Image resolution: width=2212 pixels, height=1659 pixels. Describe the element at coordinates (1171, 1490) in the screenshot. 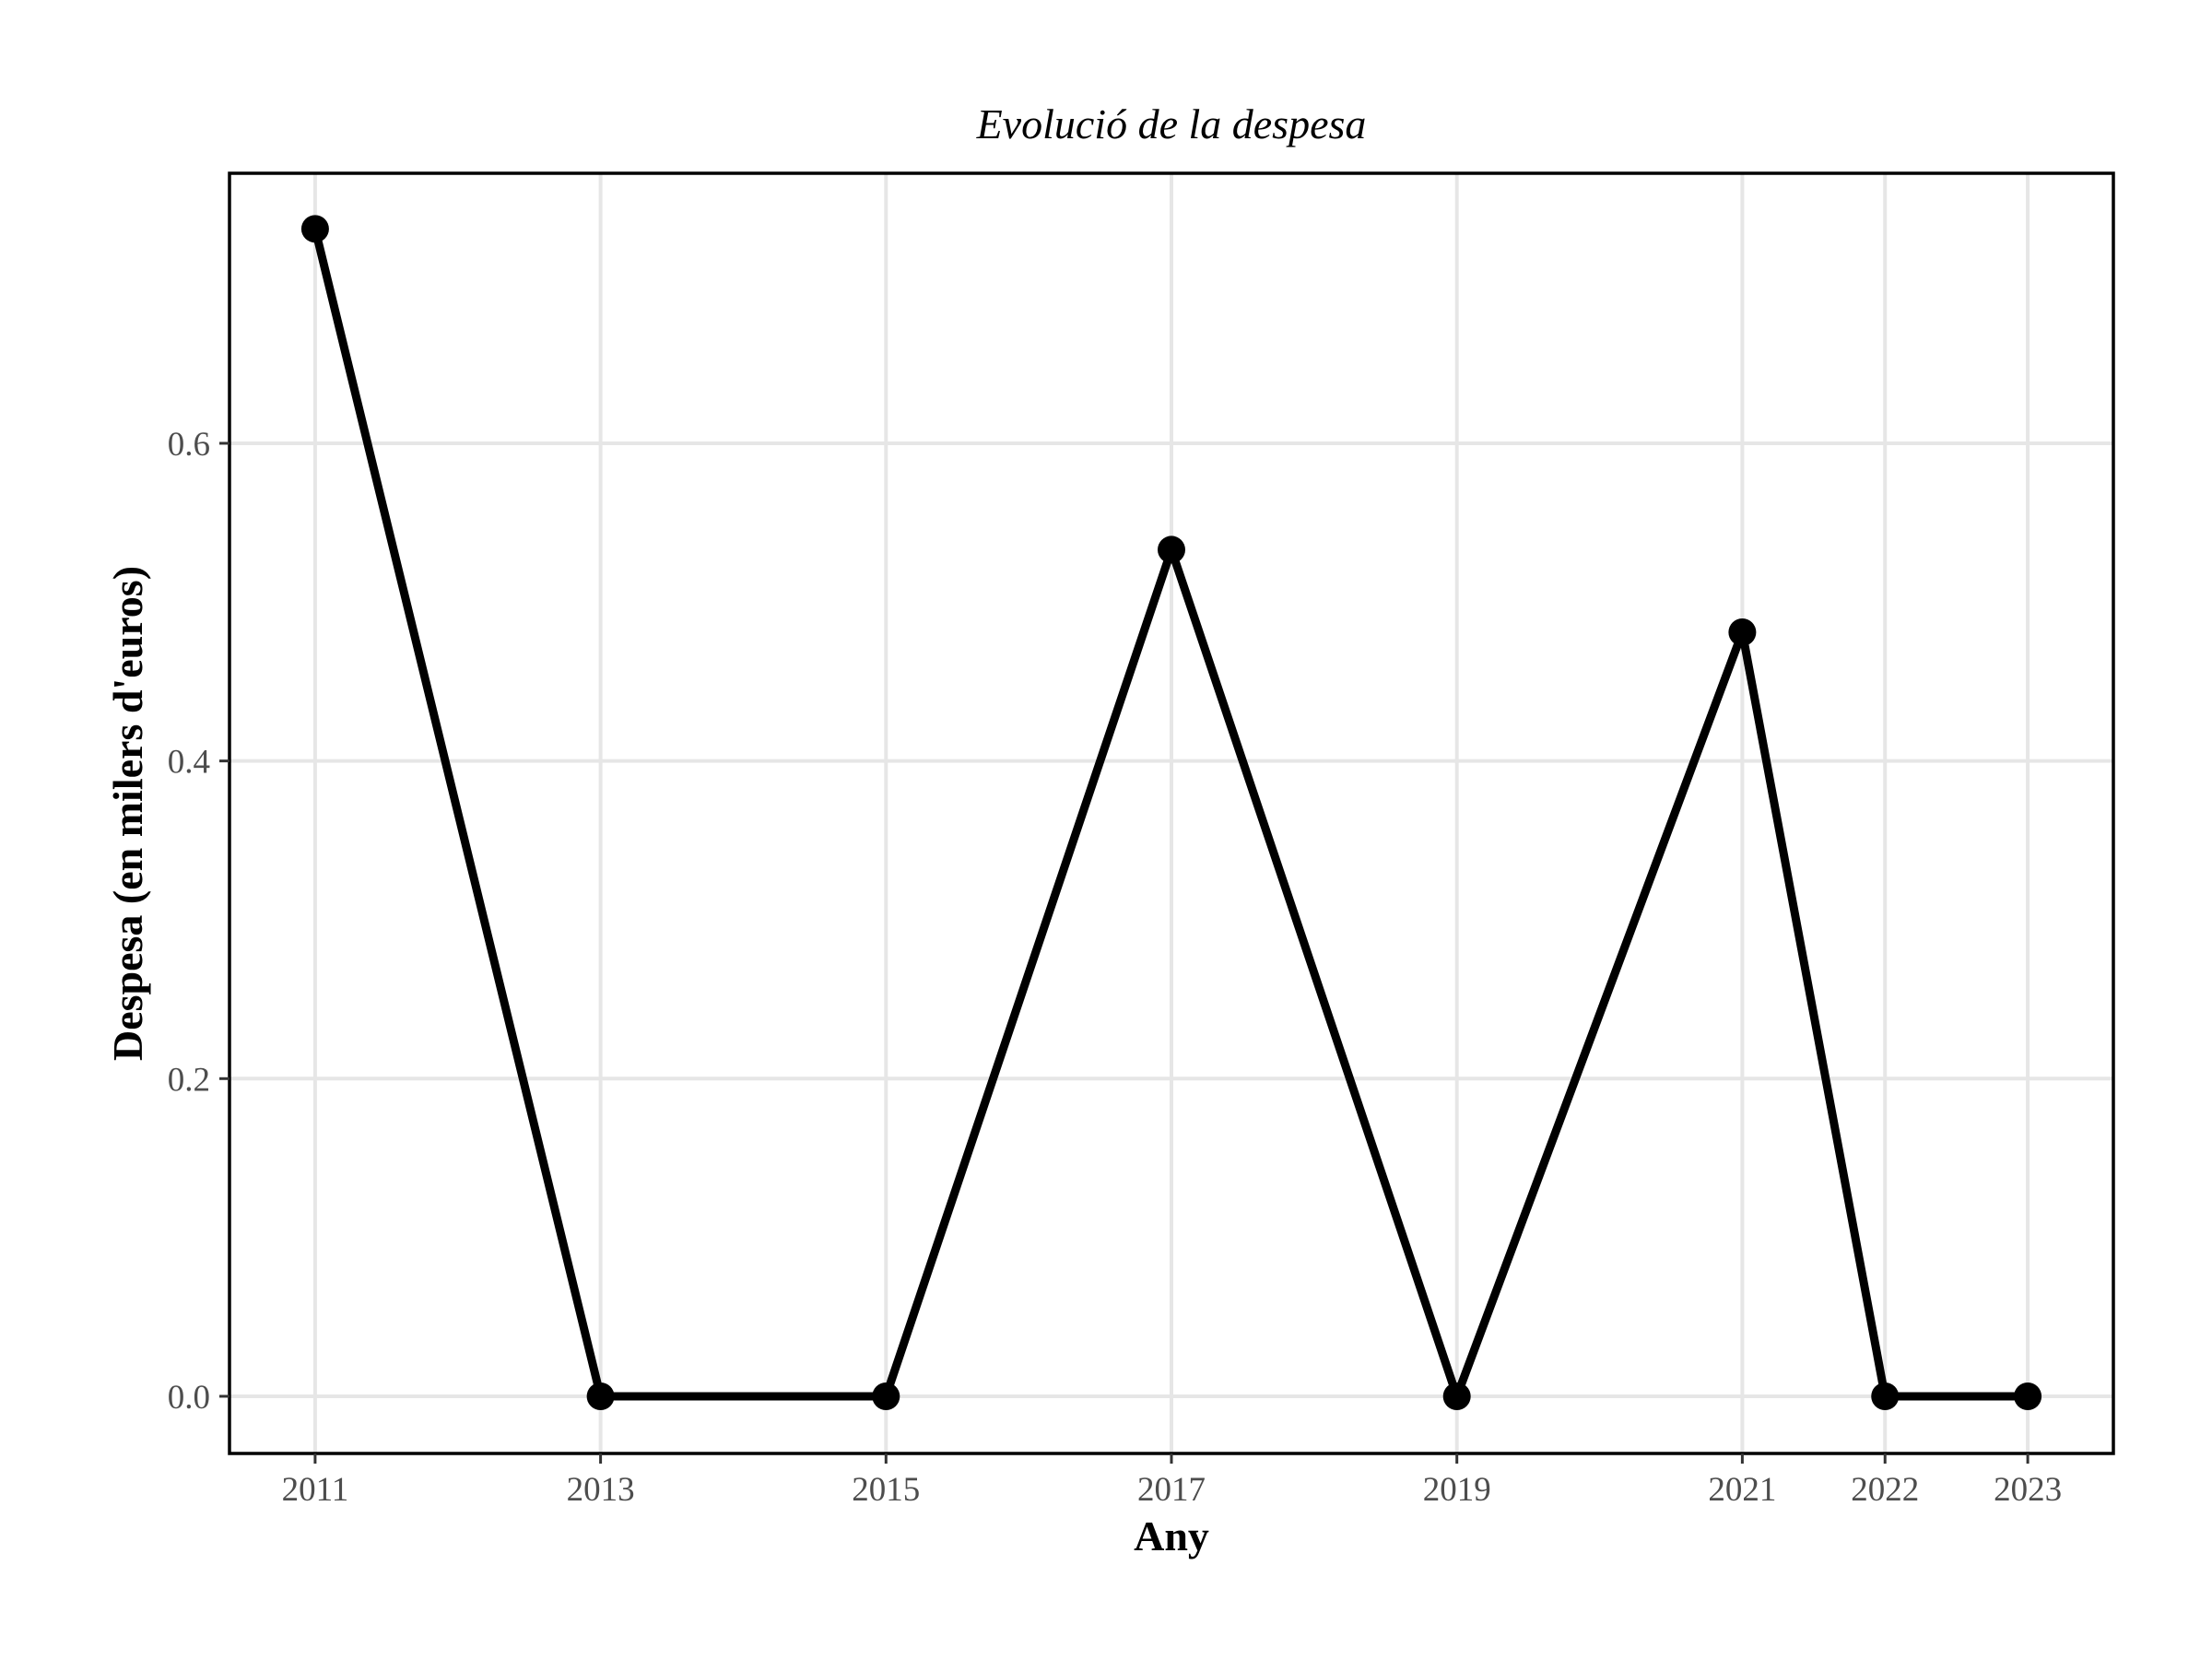

I see `x-tick-label: 2017` at that location.